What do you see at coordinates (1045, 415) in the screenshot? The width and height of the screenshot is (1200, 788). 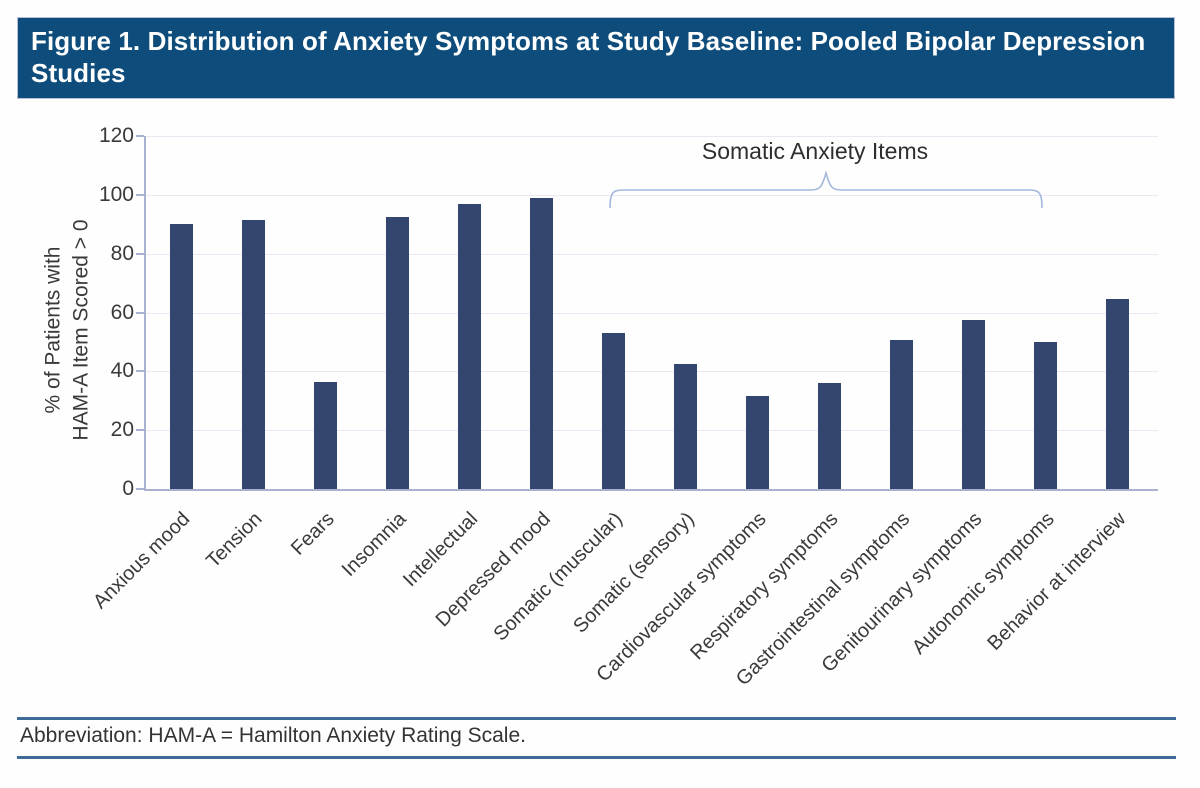 I see `bar-autonomic-symptoms` at bounding box center [1045, 415].